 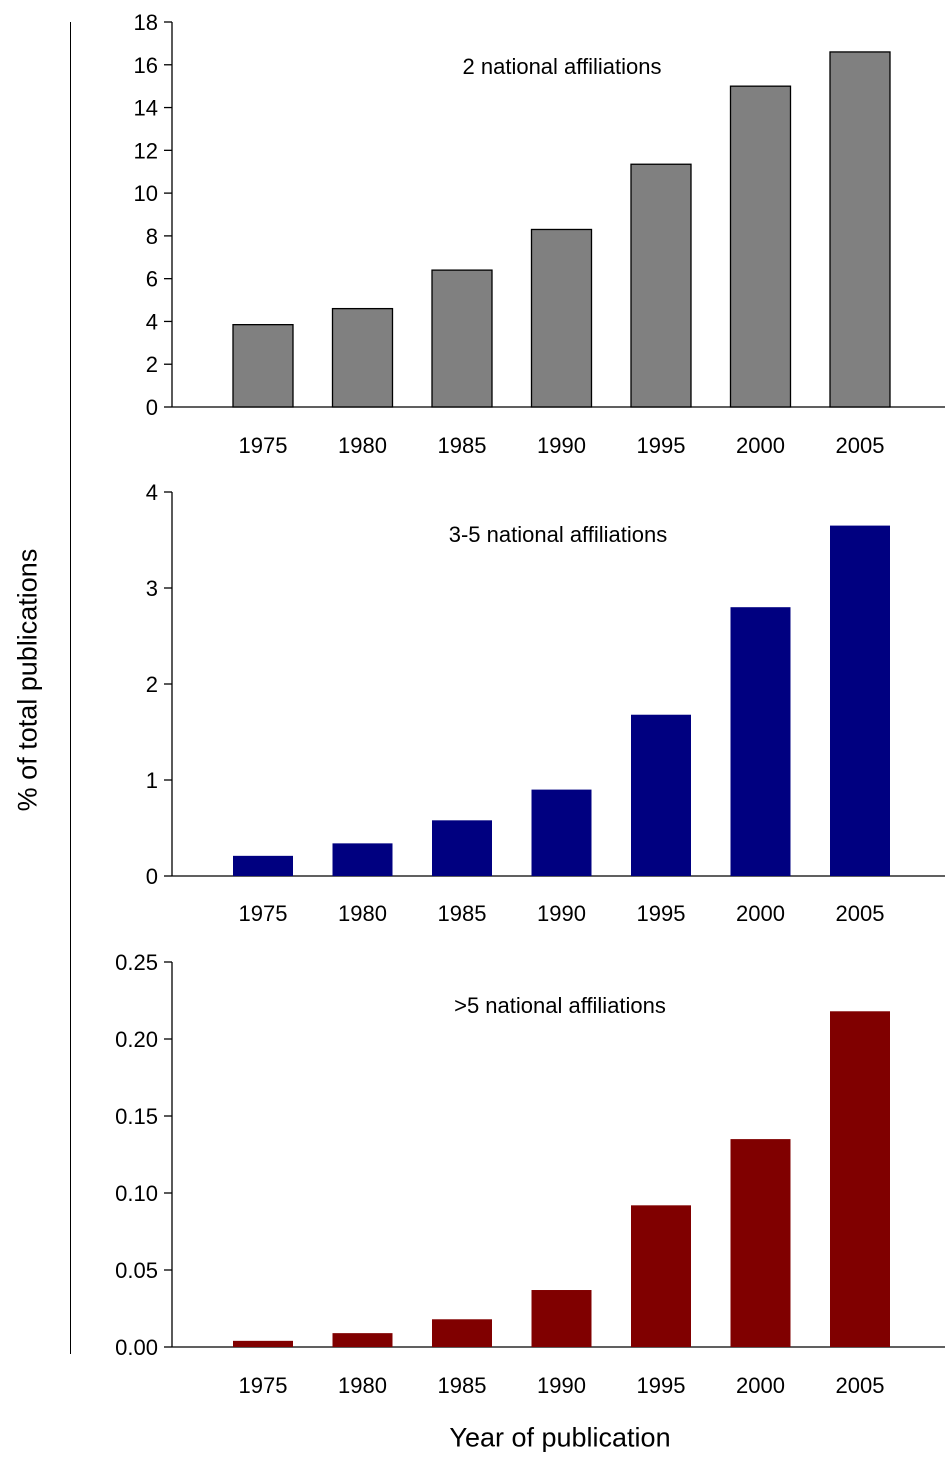 I want to click on y-tick-label: 0.00, so click(x=136, y=1347).